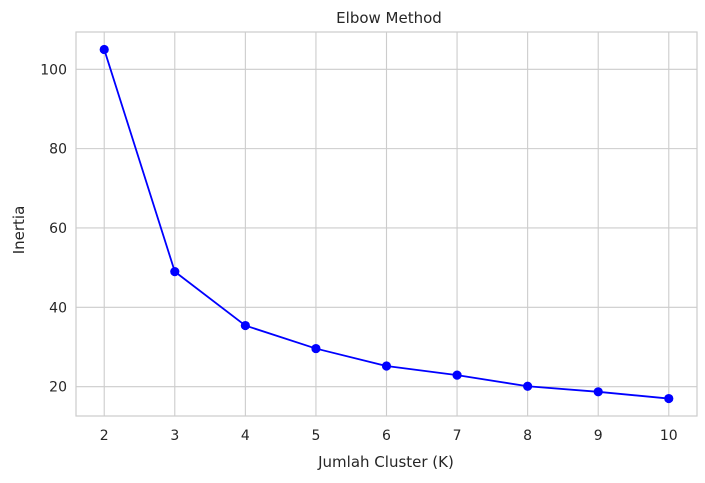  What do you see at coordinates (457, 436) in the screenshot?
I see `x-tick-label: 7` at bounding box center [457, 436].